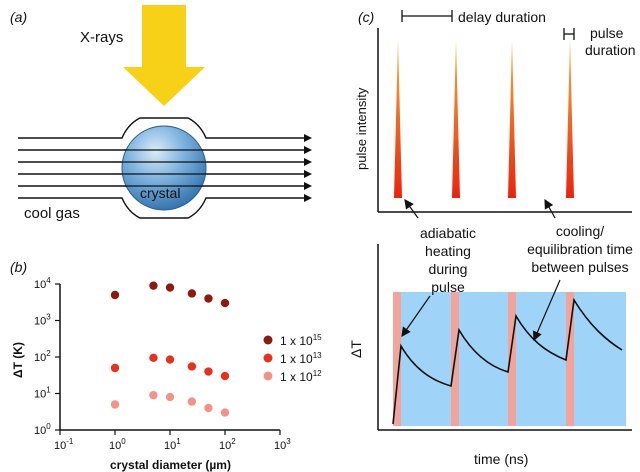  What do you see at coordinates (101, 37) in the screenshot?
I see `xray-label: X-rays` at bounding box center [101, 37].